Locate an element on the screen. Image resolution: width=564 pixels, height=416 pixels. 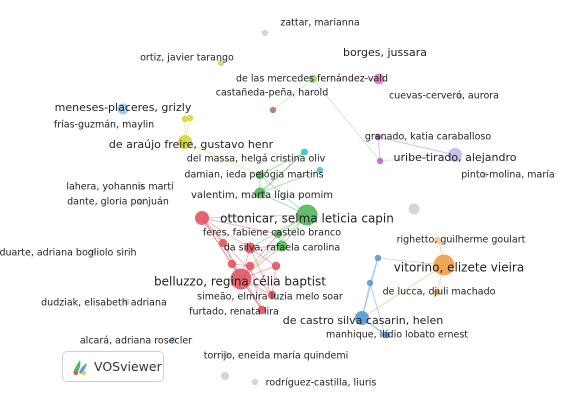
link-vitorino-decastro is located at coordinates (403, 291).